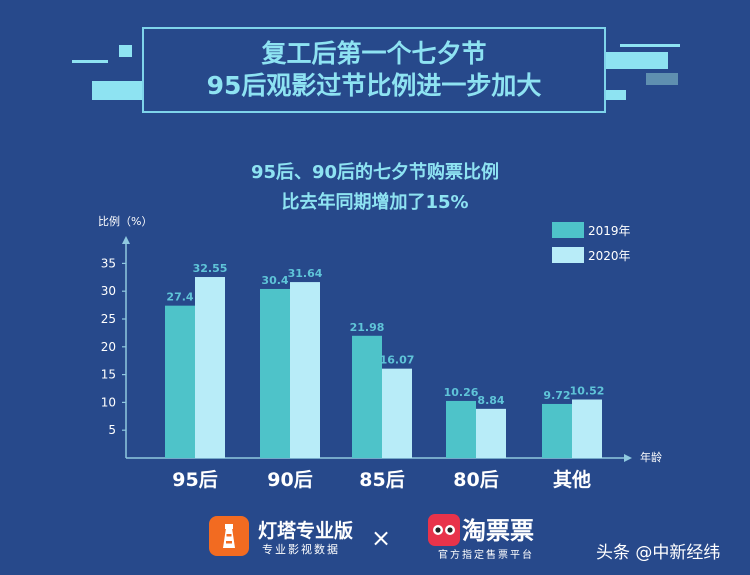 This screenshot has width=750, height=575. What do you see at coordinates (628, 458) in the screenshot?
I see `x-axis-arrow` at bounding box center [628, 458].